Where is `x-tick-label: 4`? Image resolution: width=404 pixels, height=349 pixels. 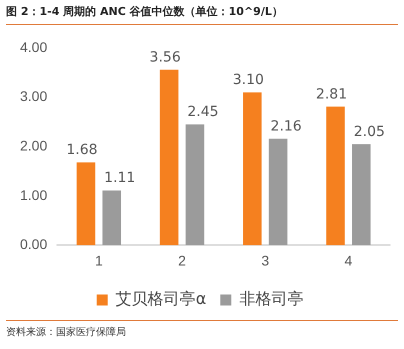
x-tick-label: 4 is located at coordinates (348, 260).